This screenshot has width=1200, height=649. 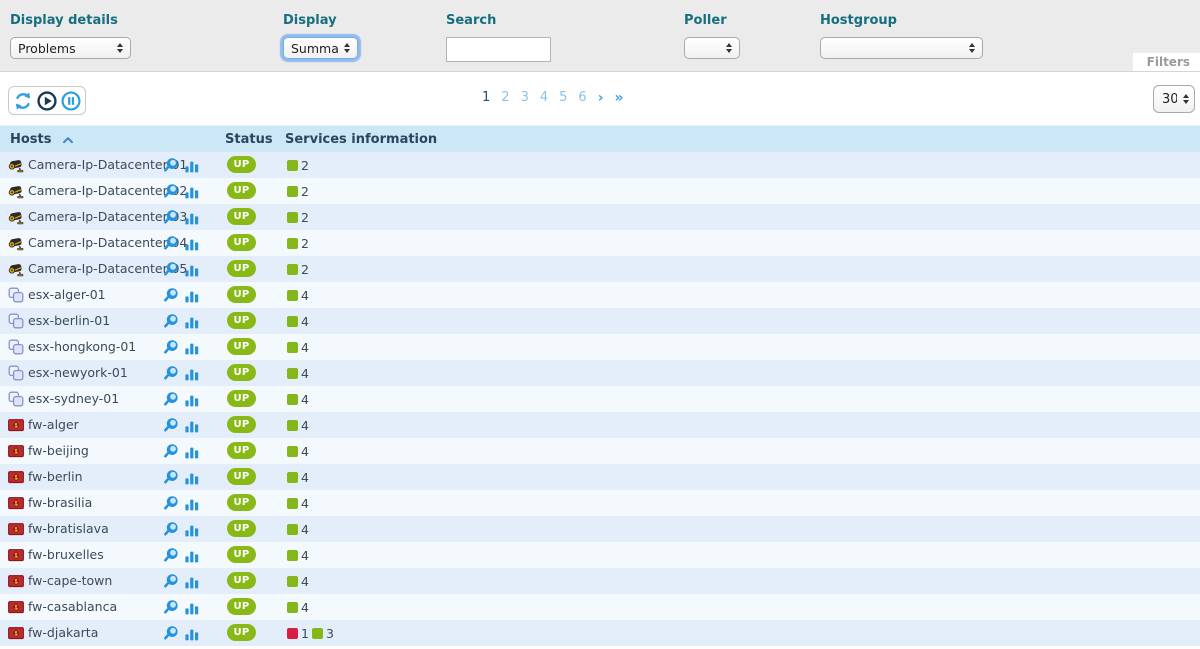 What do you see at coordinates (544, 97) in the screenshot?
I see `pagination-page-4: 4` at bounding box center [544, 97].